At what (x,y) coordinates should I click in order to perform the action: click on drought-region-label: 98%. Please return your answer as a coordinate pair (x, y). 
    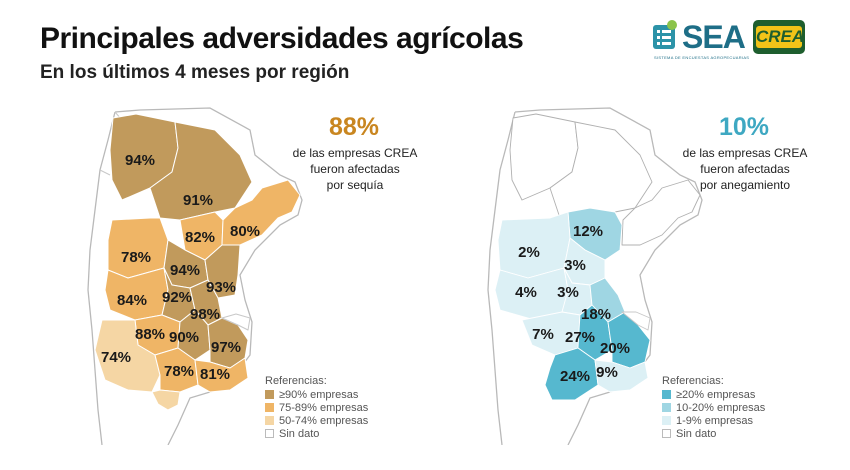
    Looking at the image, I should click on (205, 314).